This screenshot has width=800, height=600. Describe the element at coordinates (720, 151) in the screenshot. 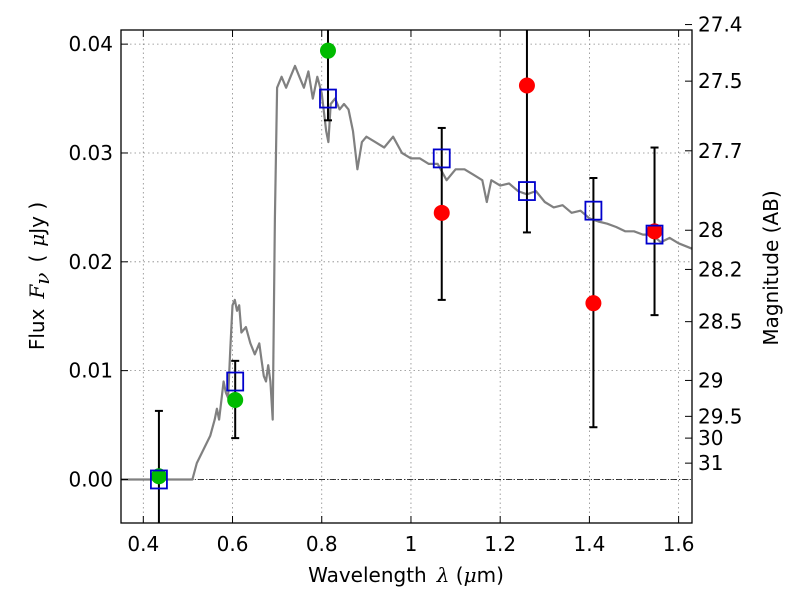

I see `y2-tick-label: 27.7` at that location.